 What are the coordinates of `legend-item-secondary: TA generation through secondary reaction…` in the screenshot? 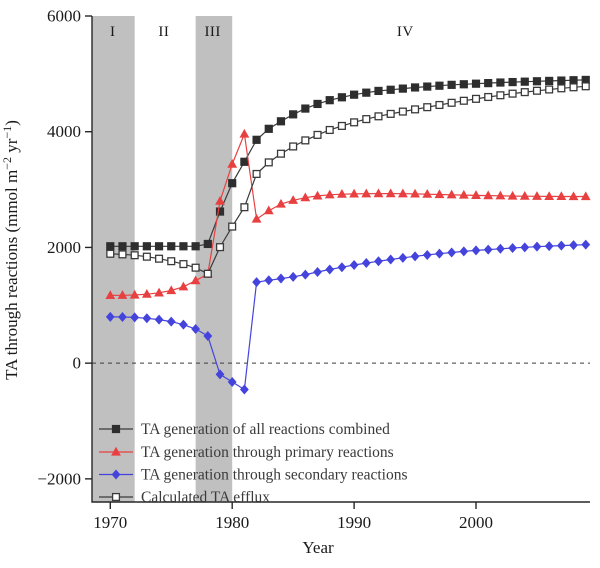 It's located at (253, 475).